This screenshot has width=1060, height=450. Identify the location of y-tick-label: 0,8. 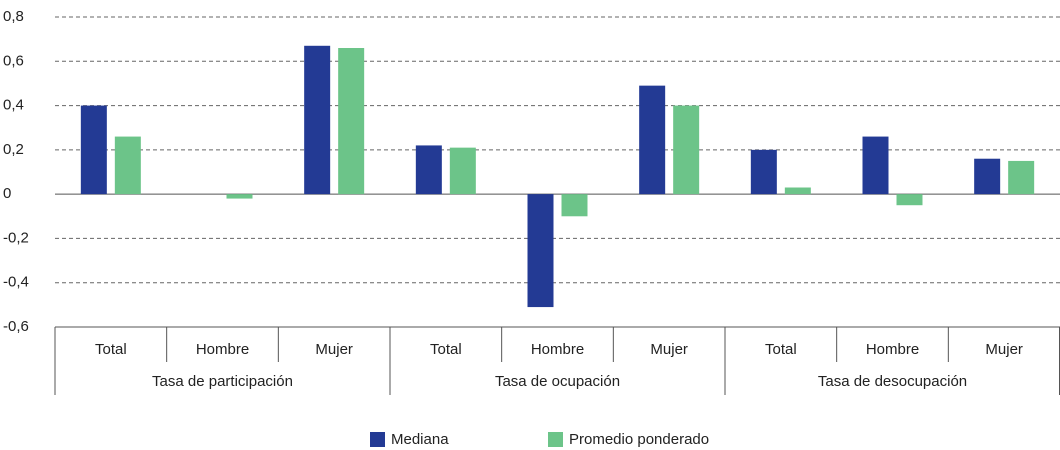
(13, 16).